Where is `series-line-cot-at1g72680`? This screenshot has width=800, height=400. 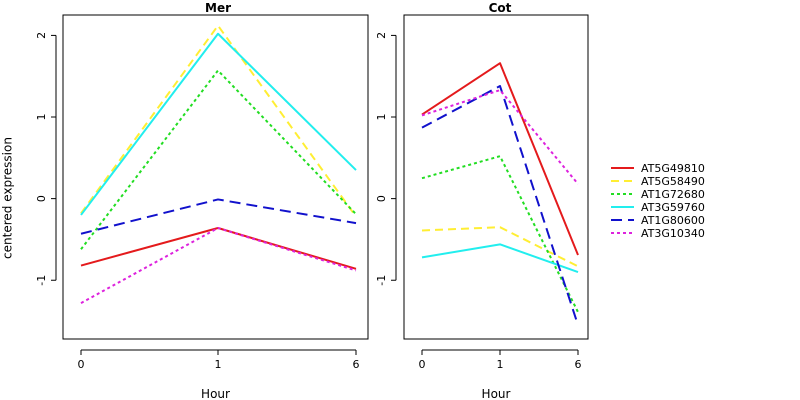 series-line-cot-at1g72680 is located at coordinates (500, 234).